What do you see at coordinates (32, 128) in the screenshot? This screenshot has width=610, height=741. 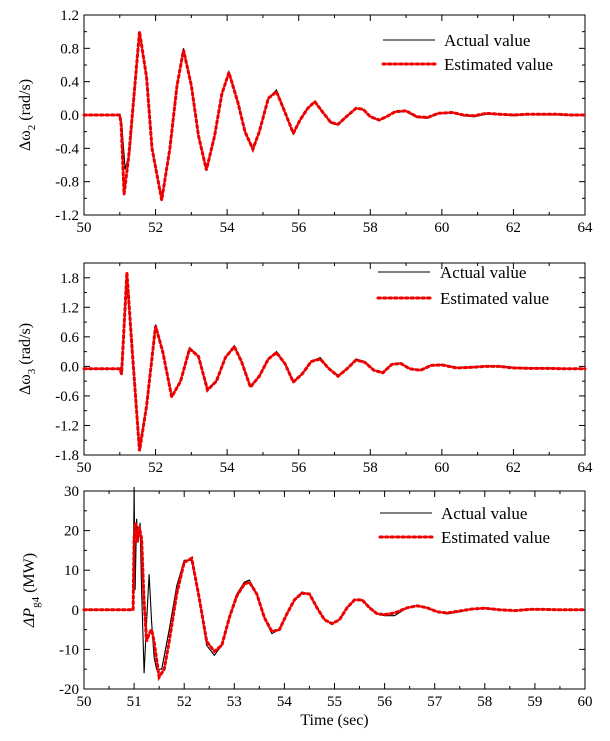 I see `y-axis-label-subscript: 2` at bounding box center [32, 128].